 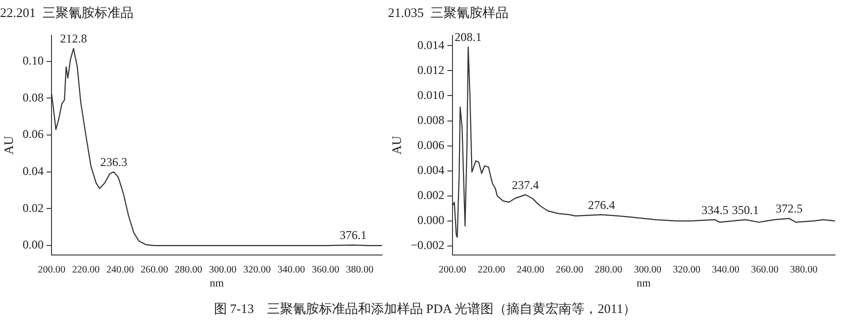 What do you see at coordinates (33, 245) in the screenshot?
I see `y-tick-label: 0.00` at bounding box center [33, 245].